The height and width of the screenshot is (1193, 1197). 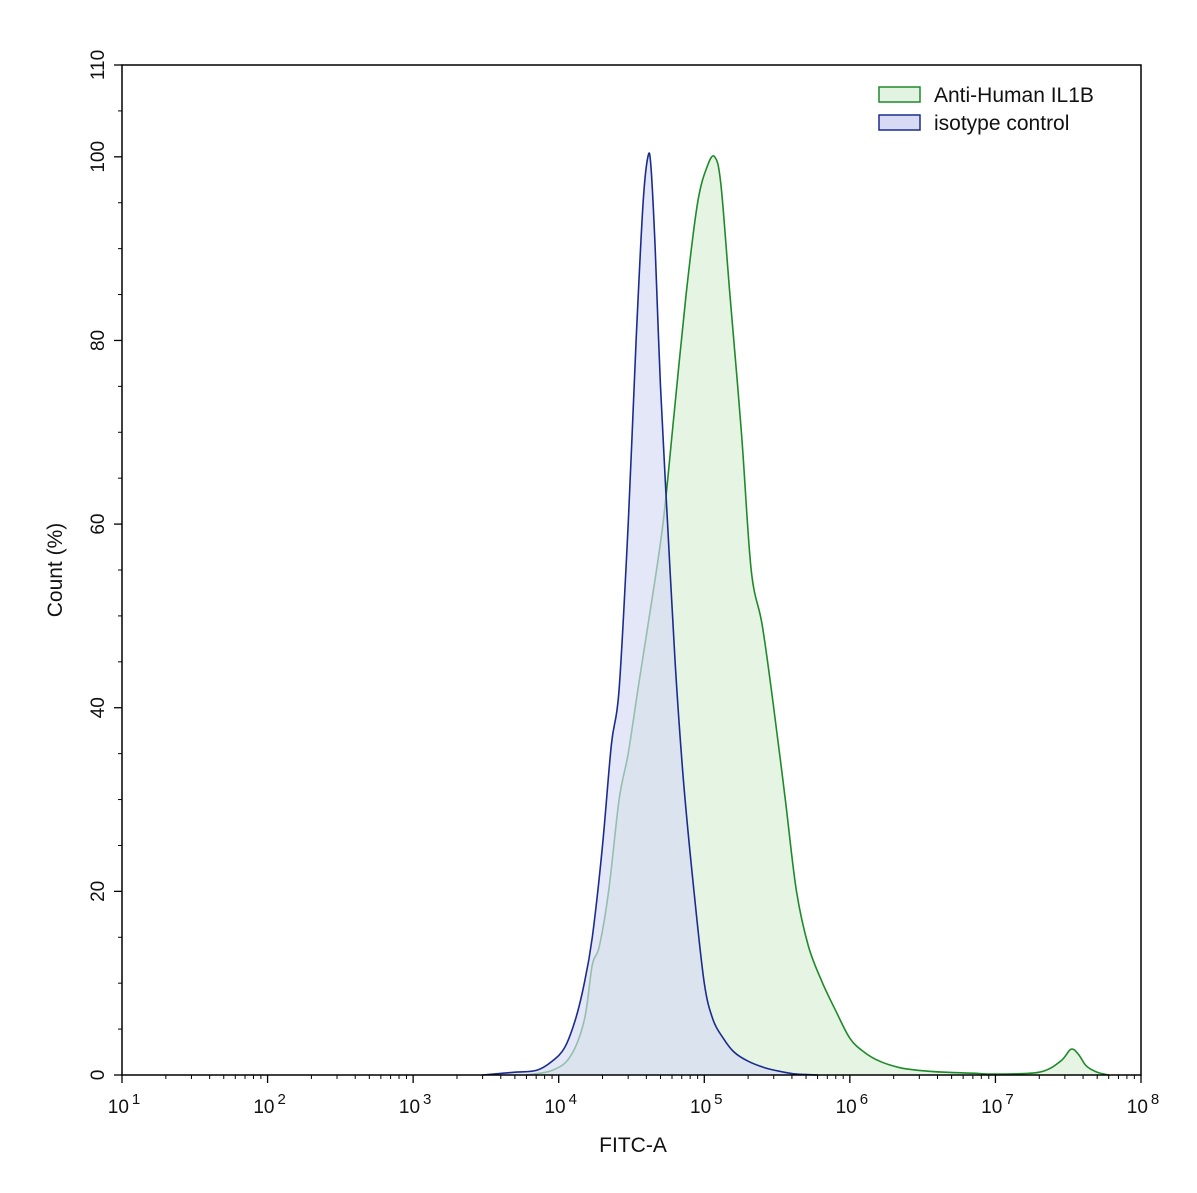 I want to click on y-tick-label: 40, so click(x=98, y=707).